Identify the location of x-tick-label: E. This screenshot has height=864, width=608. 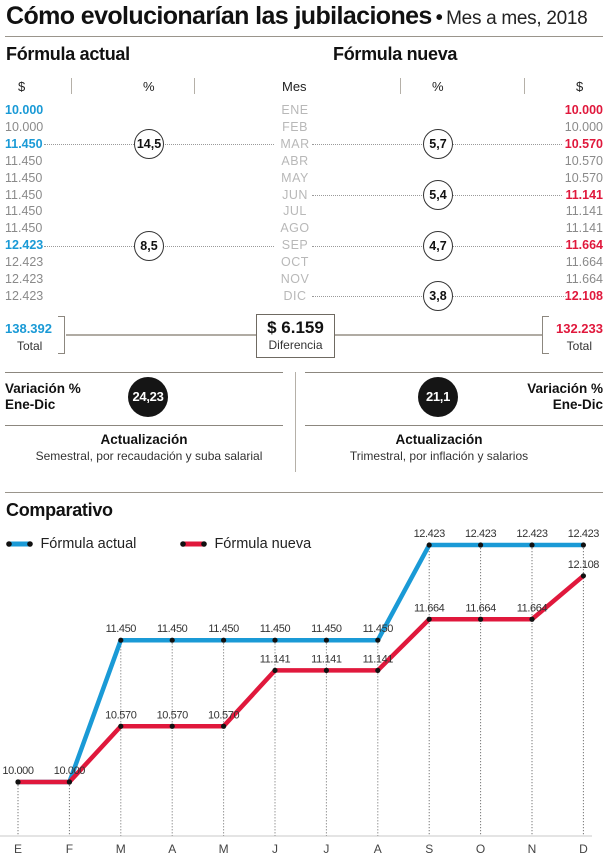
(18, 849).